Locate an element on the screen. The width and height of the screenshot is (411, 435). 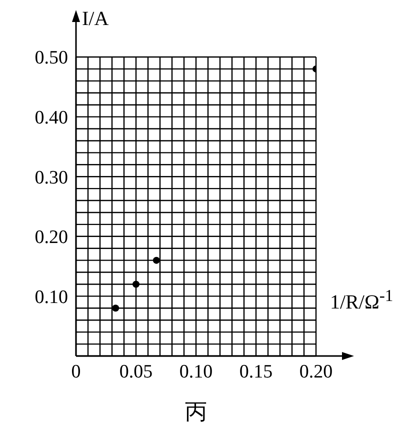
y-tick-label: 0.50 is located at coordinates (51, 58).